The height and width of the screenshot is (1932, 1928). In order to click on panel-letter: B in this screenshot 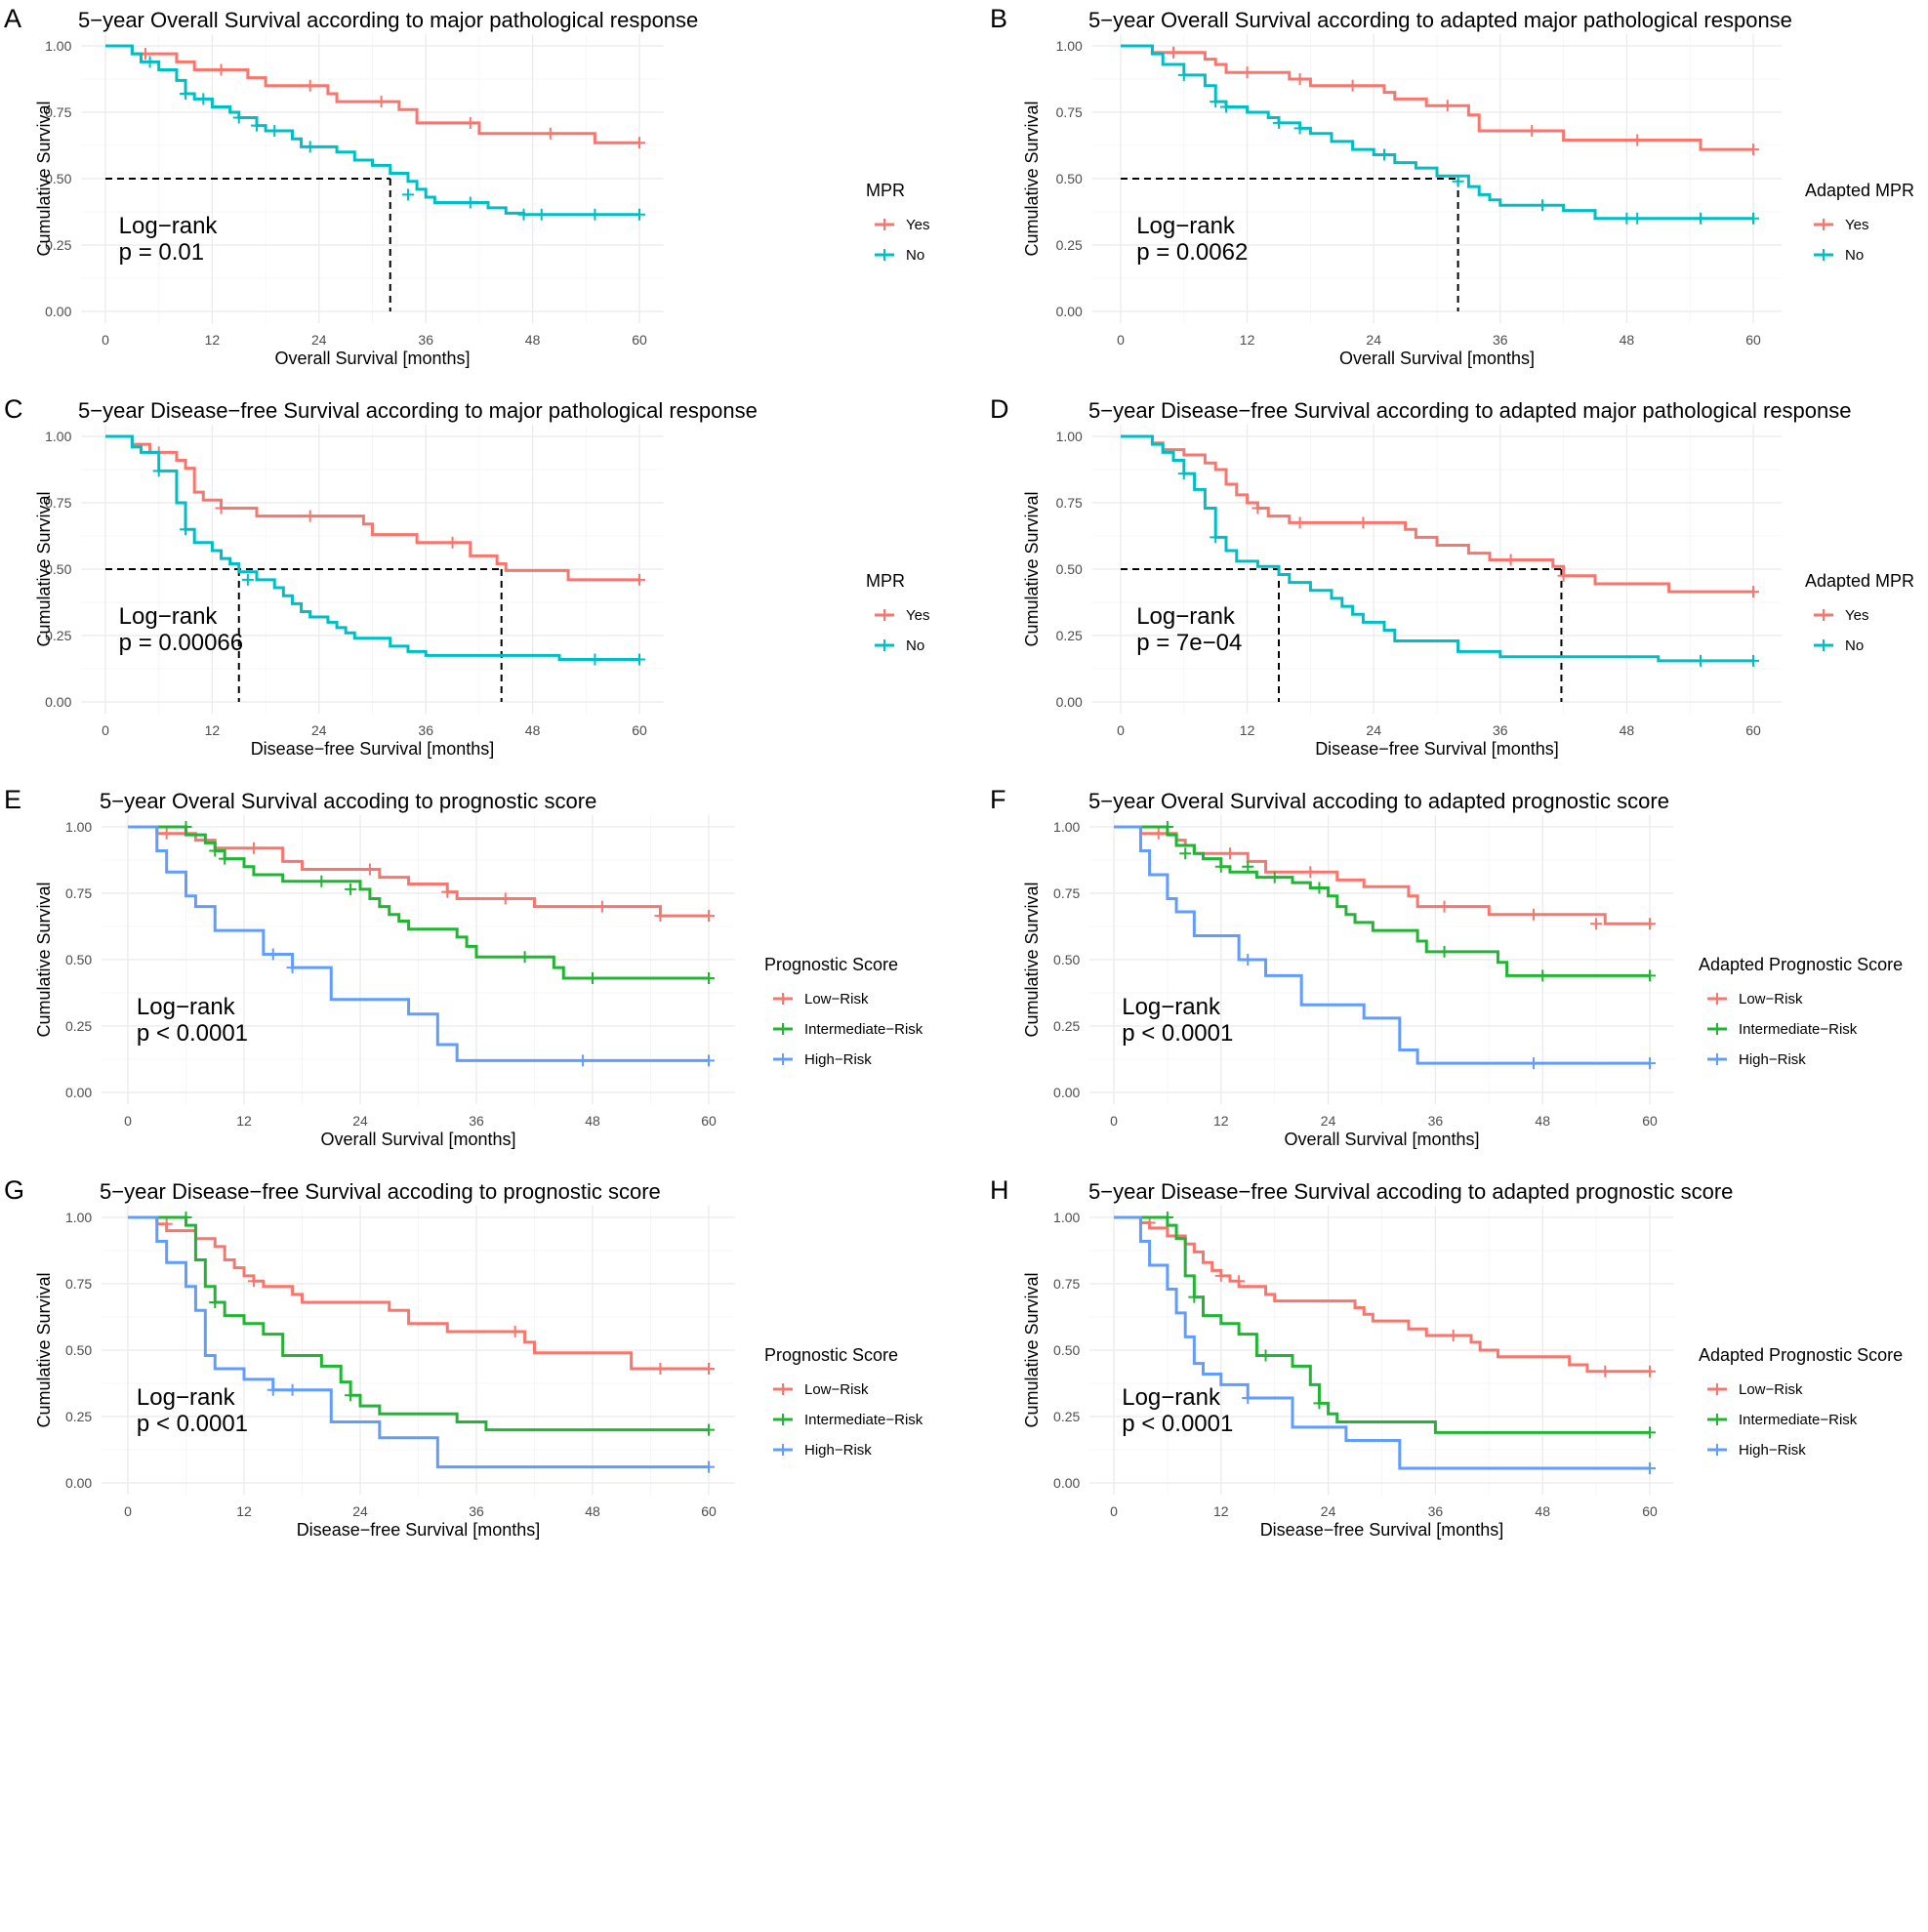, I will do `click(998, 18)`.